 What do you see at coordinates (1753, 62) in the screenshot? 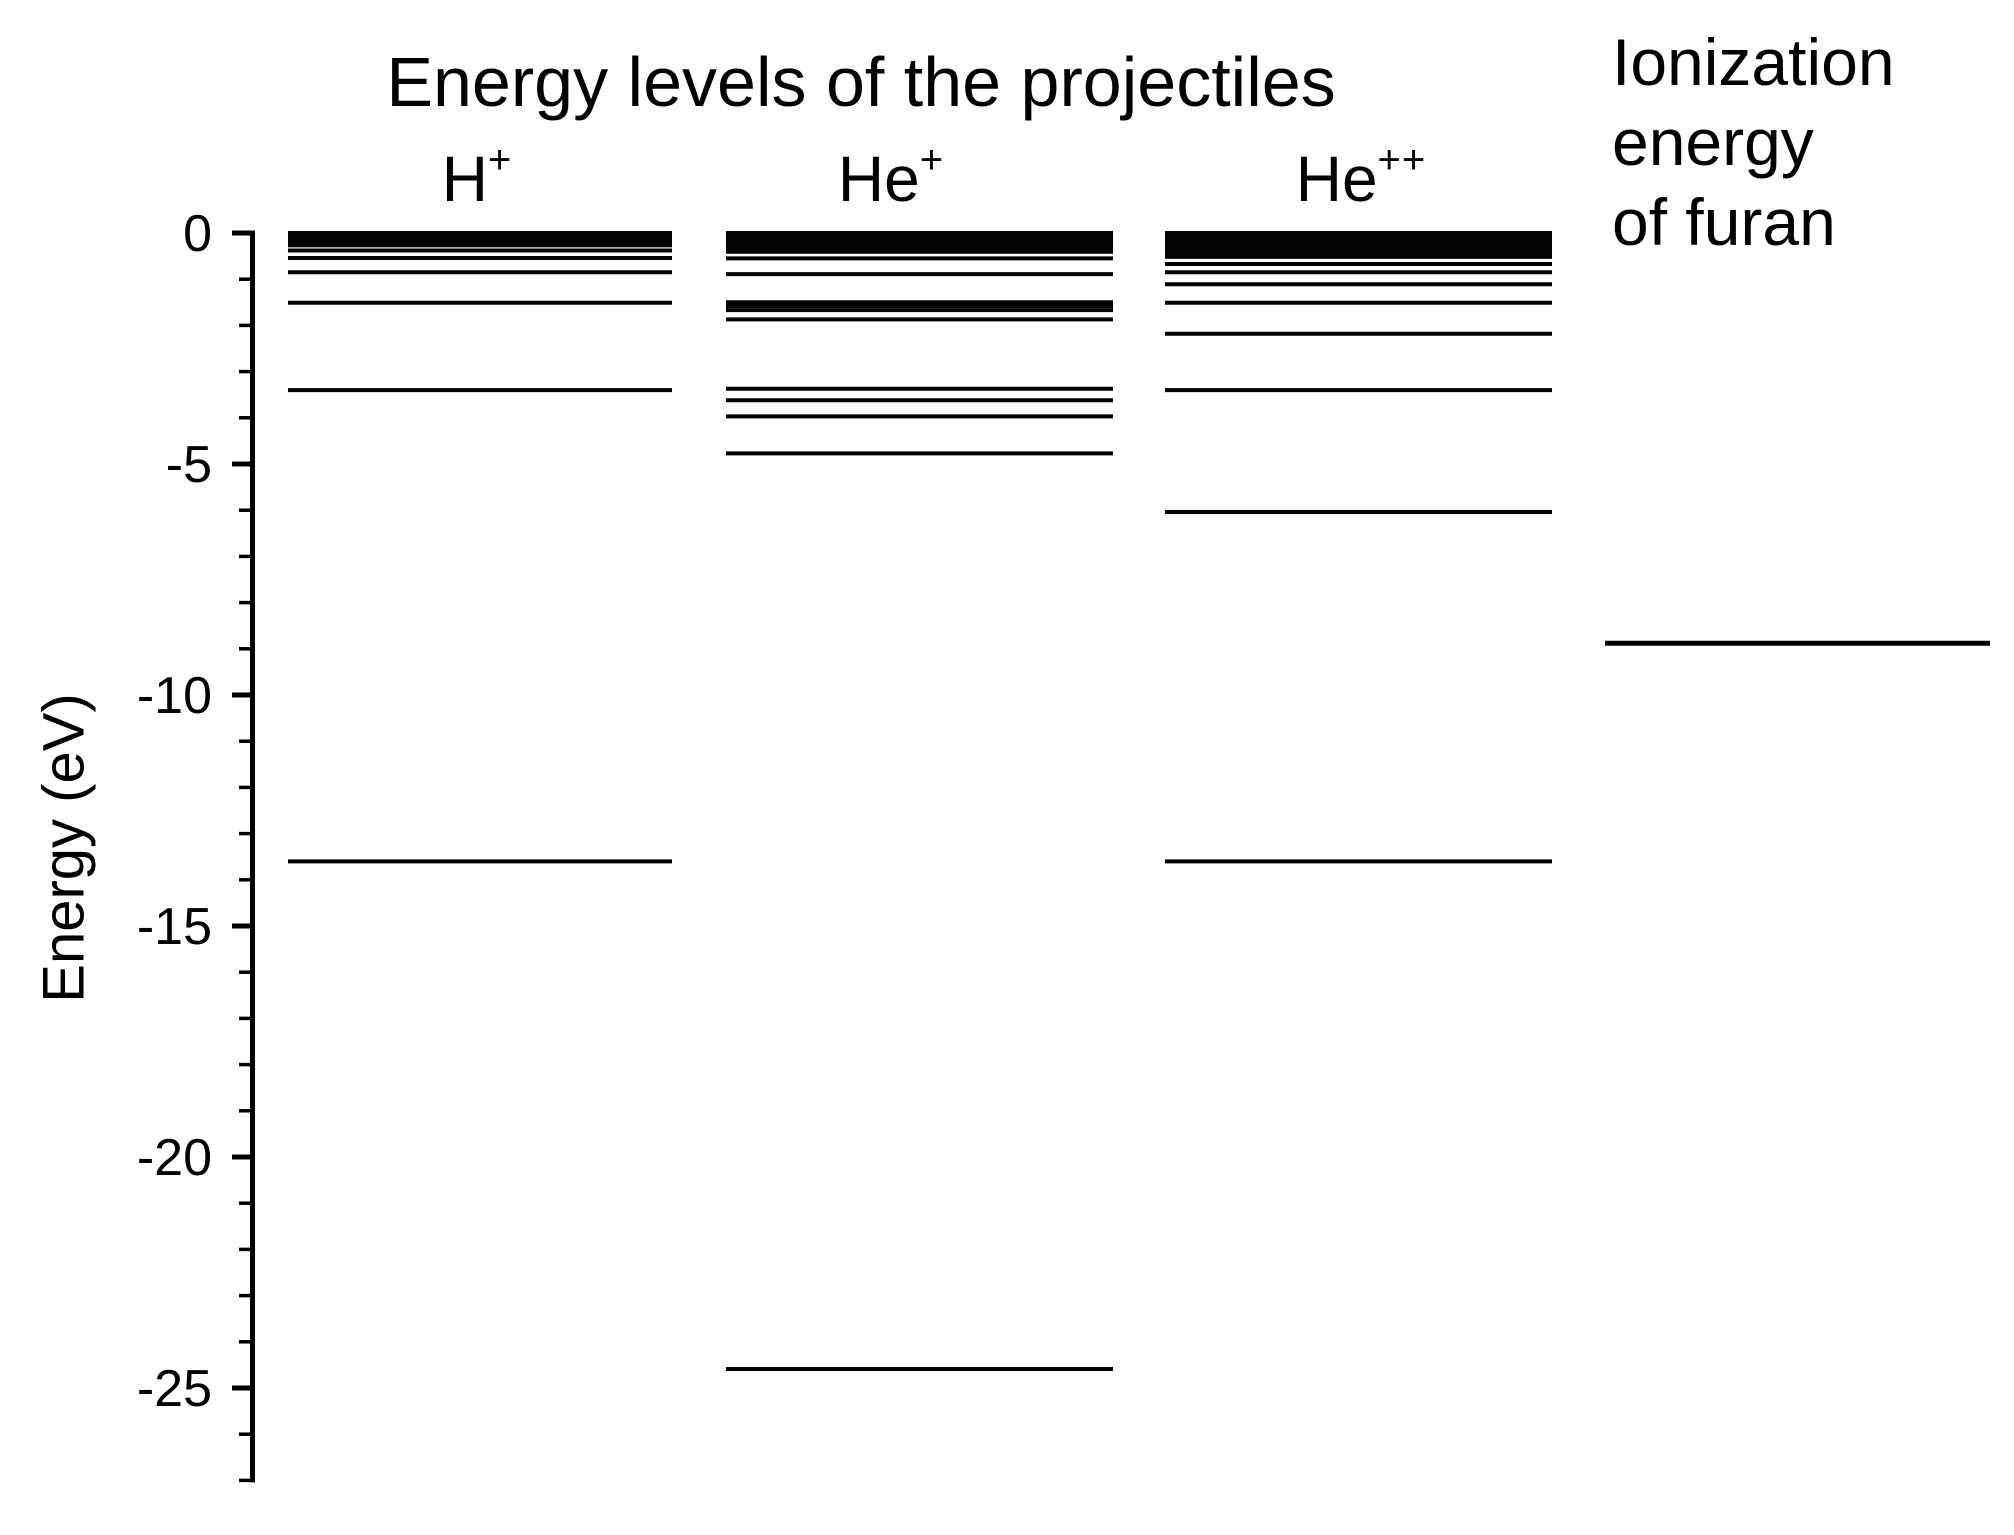
I see `ionization-header-line-1: Ionization` at bounding box center [1753, 62].